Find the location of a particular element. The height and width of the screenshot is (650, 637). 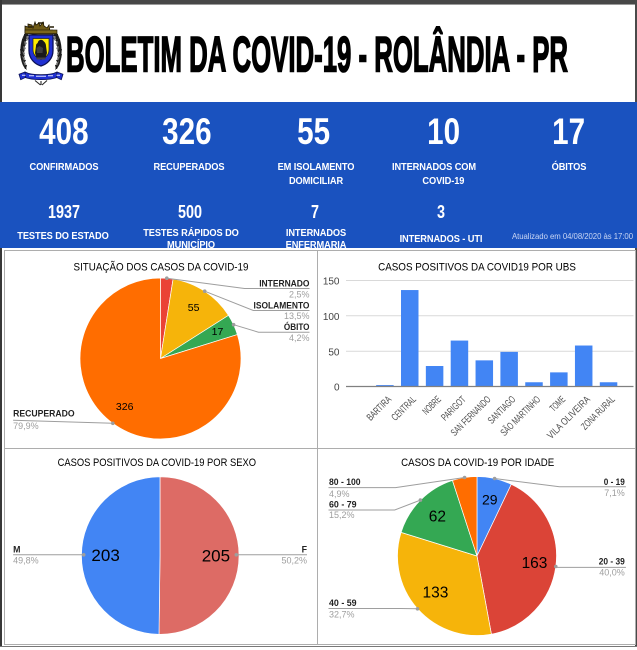

svg-text: ISOLAMENTO is located at coordinates (281, 305).